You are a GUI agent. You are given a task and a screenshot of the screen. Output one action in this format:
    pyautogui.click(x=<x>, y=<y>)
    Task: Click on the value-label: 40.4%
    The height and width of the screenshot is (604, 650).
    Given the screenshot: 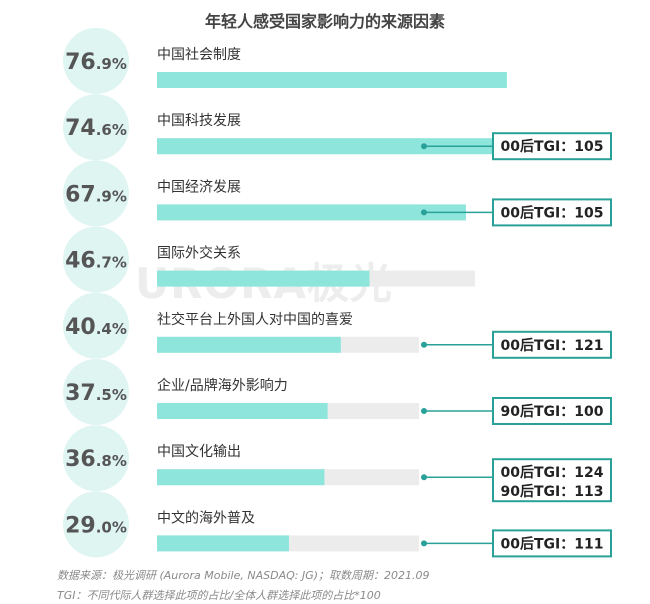 What is the action you would take?
    pyautogui.click(x=96, y=327)
    